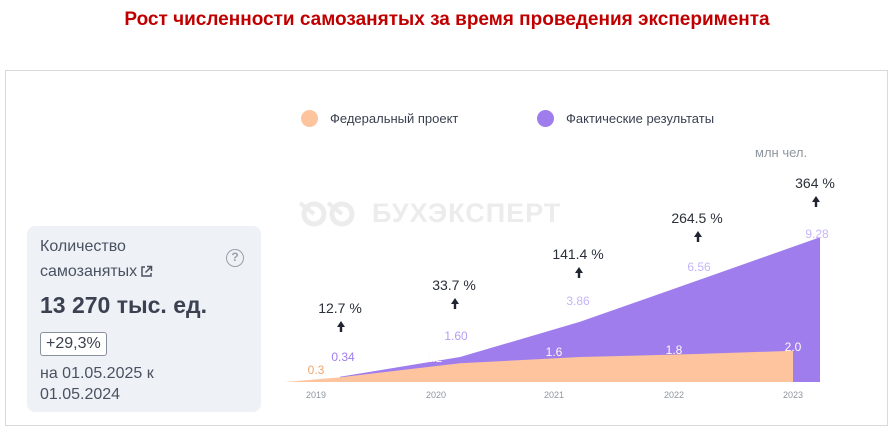 The image size is (894, 430). What do you see at coordinates (793, 347) in the screenshot?
I see `federal-data-label: 2.0` at bounding box center [793, 347].